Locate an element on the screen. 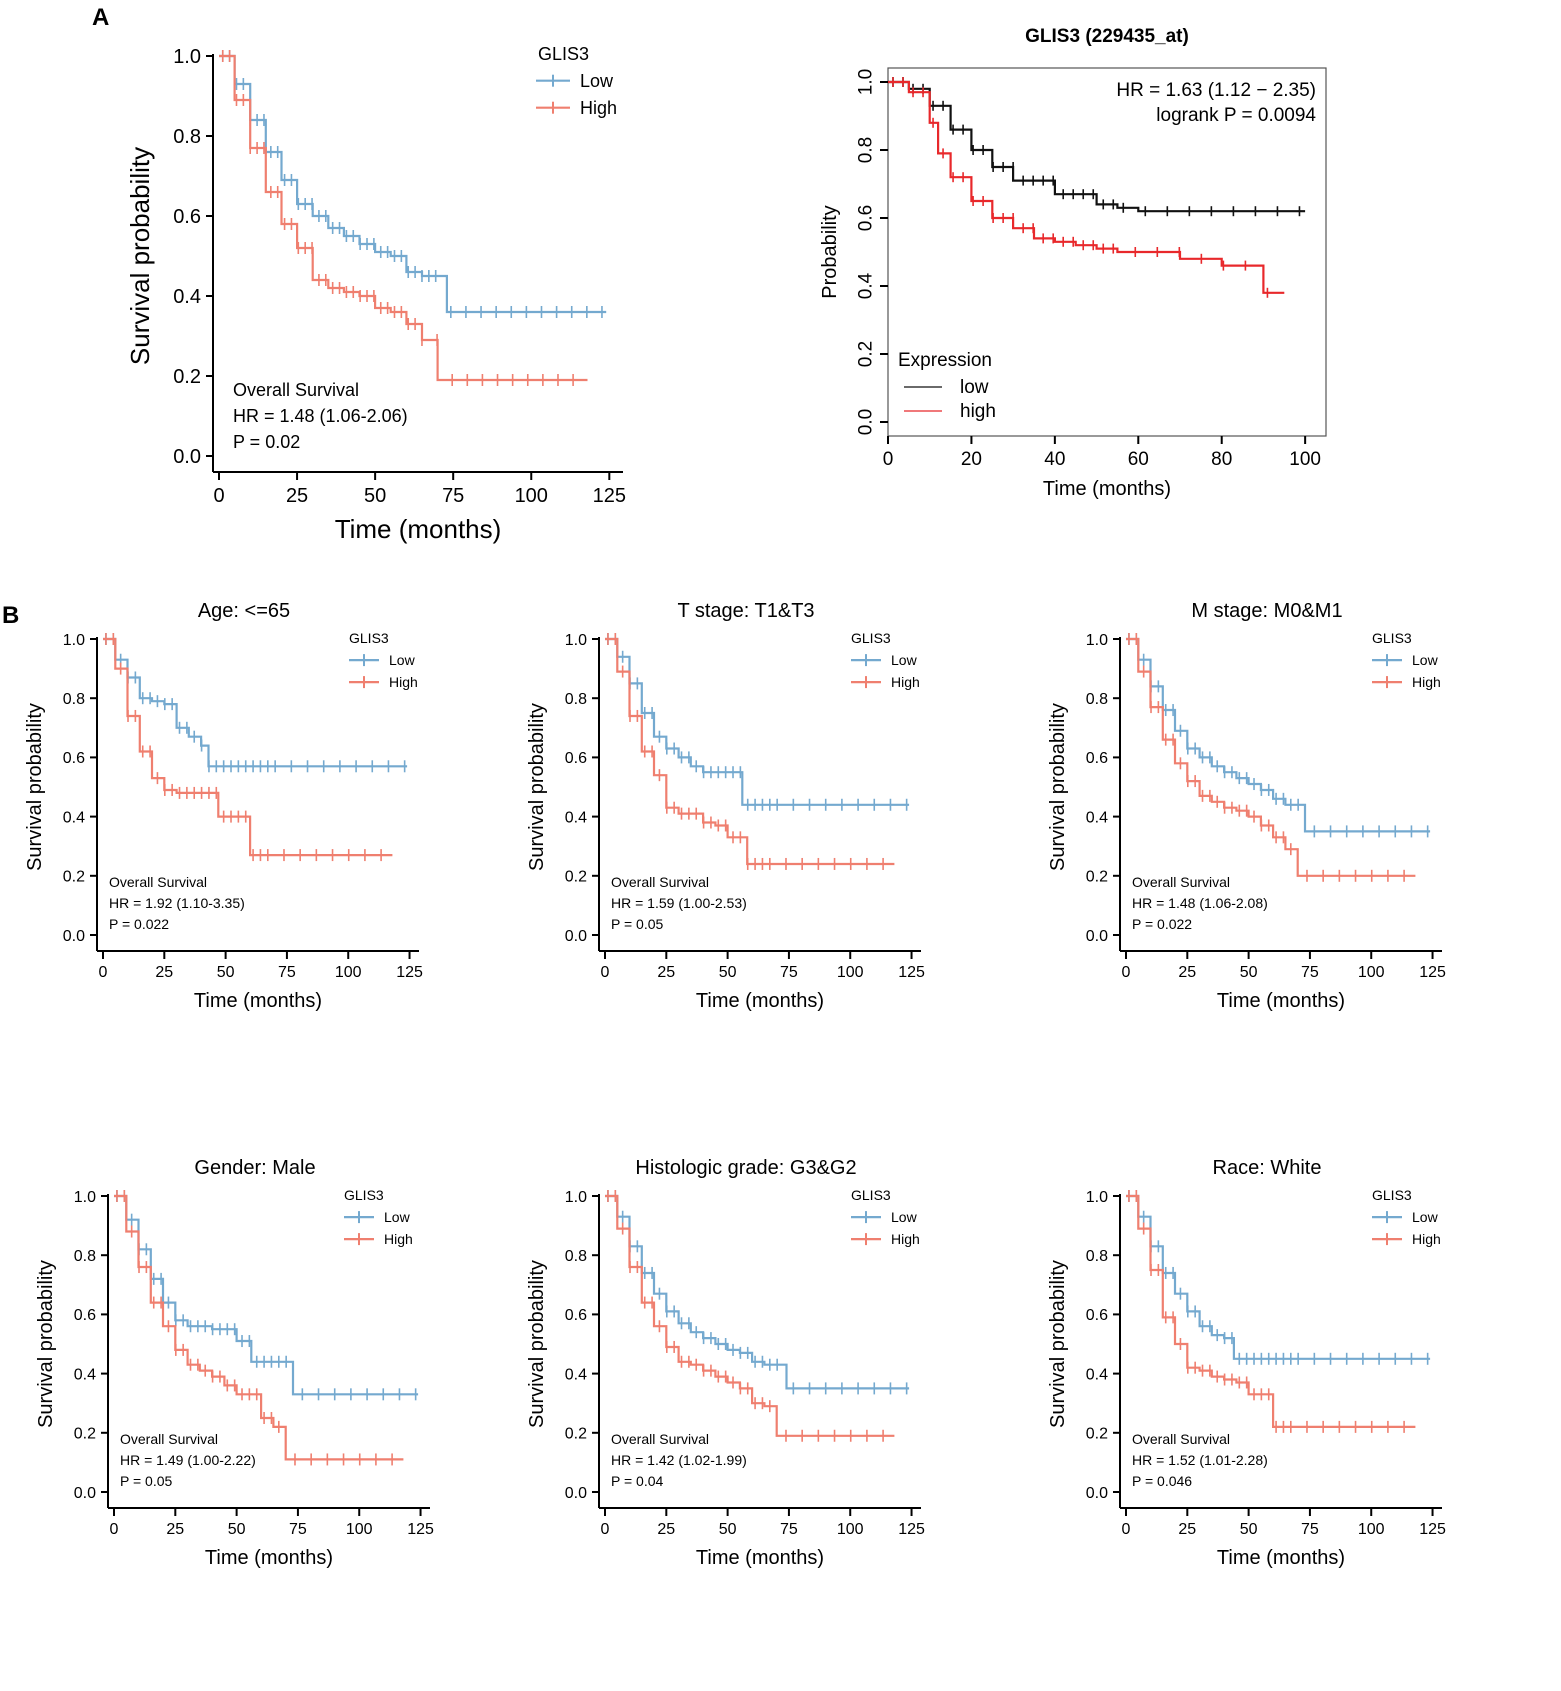  chart-title: GLIS3 (229435_at) is located at coordinates (1107, 36).